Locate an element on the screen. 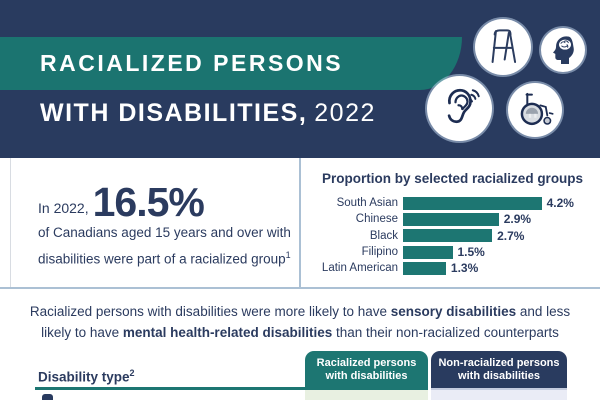  title-teal-band is located at coordinates (231, 63).